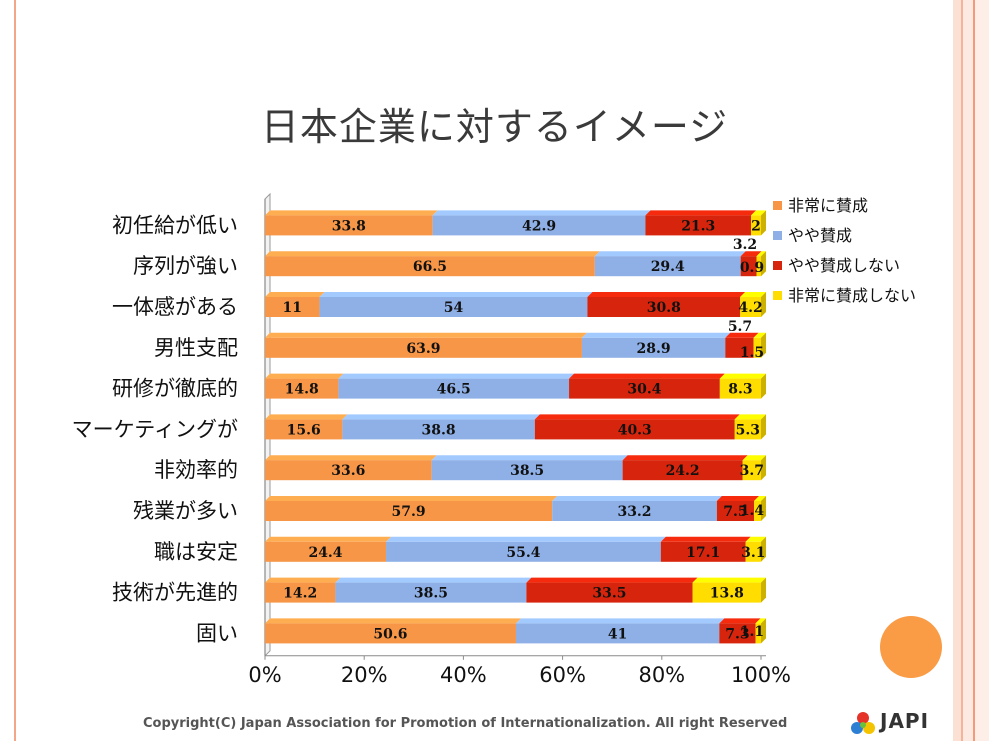 The height and width of the screenshot is (741, 989). I want to click on data-label: 21.3, so click(698, 226).